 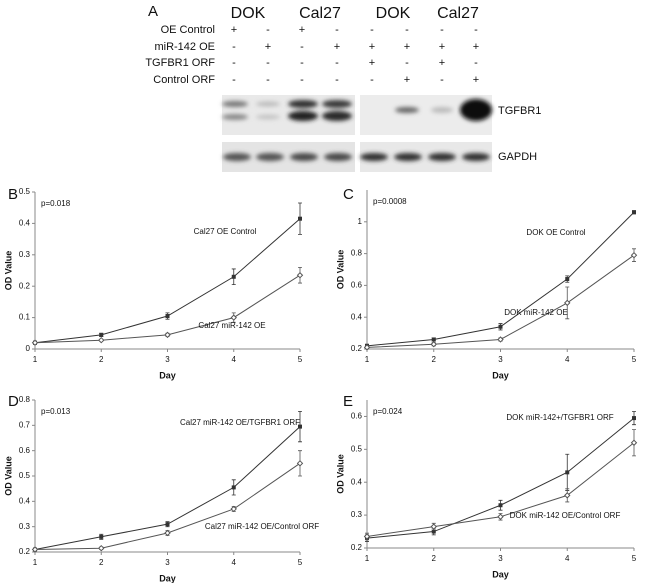 I want to click on blot-frames, so click(x=357, y=133).